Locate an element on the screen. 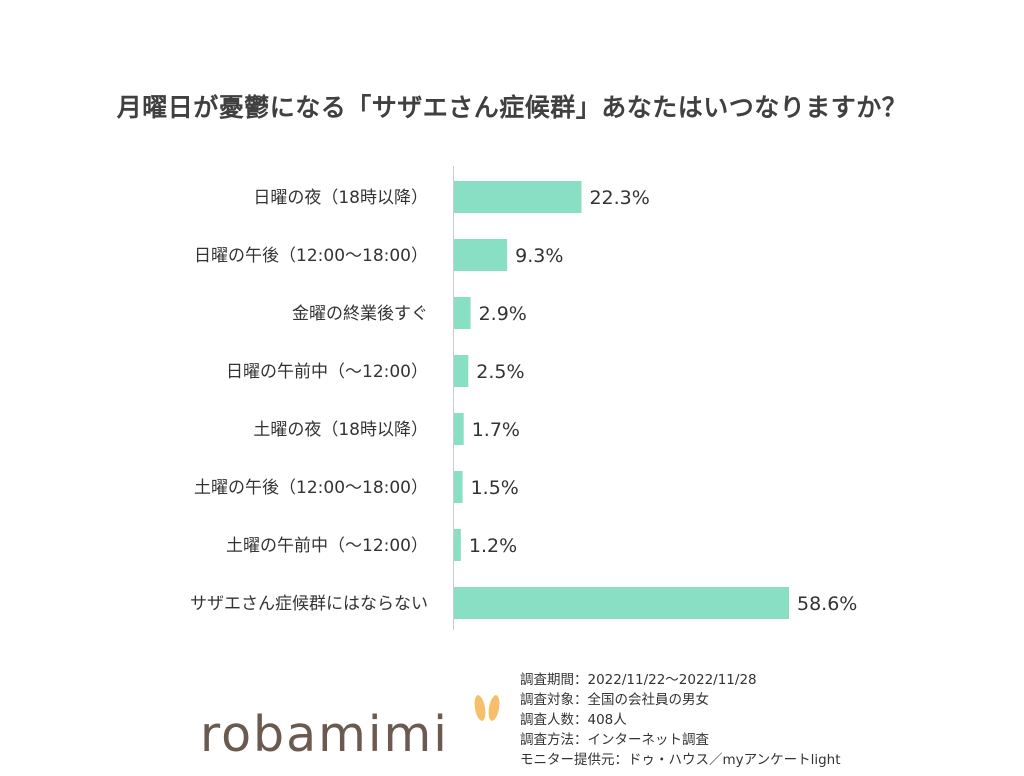 The image size is (1024, 776). category-label: 土曜の午前中（〜12:00） is located at coordinates (327, 546).